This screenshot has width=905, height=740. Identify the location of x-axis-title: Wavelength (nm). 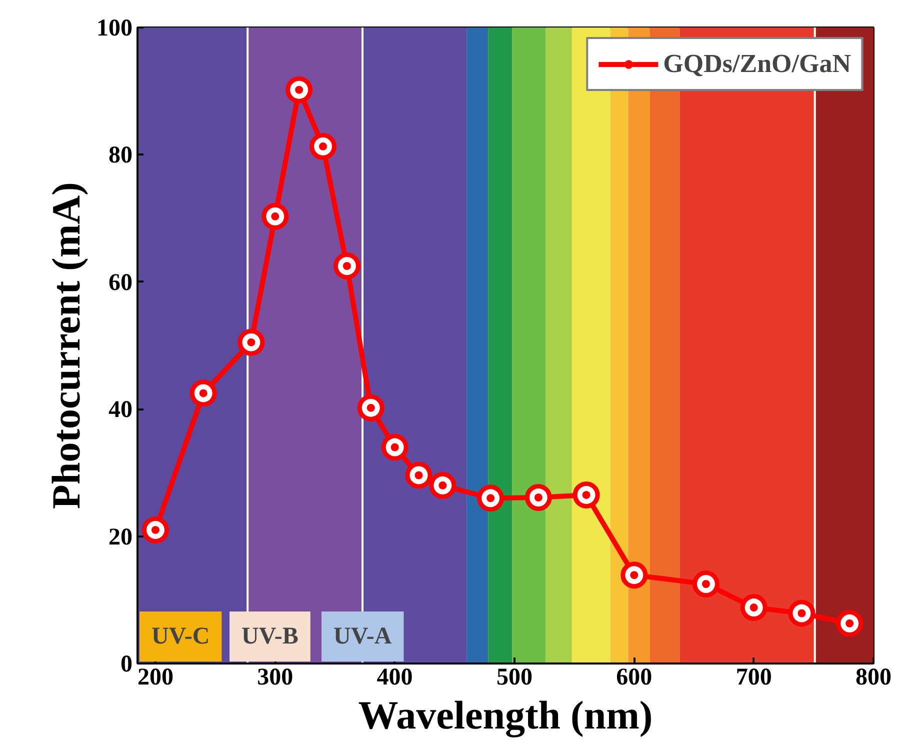
(505, 715).